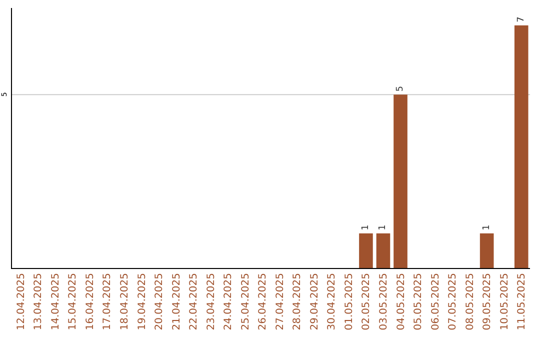 The width and height of the screenshot is (540, 340). Describe the element at coordinates (280, 301) in the screenshot. I see `x-tick-label: 27.04.2025` at that location.